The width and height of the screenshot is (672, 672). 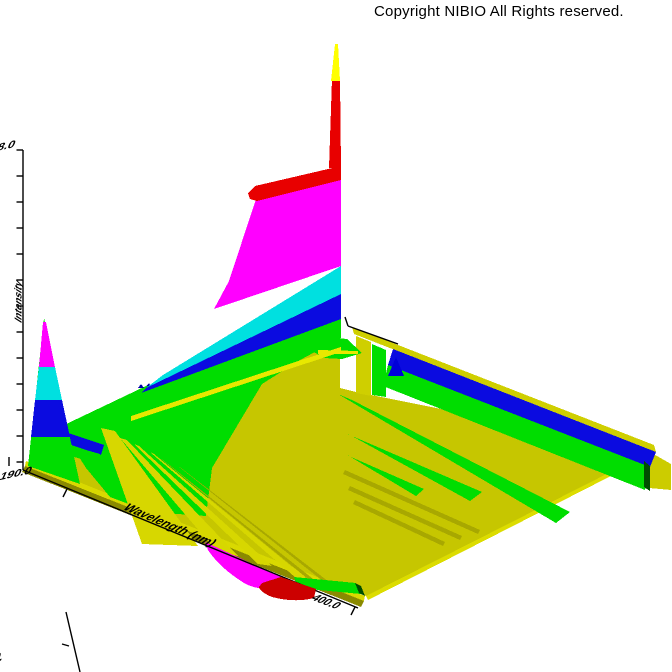 I want to click on time-axis-stub, so click(x=373, y=335).